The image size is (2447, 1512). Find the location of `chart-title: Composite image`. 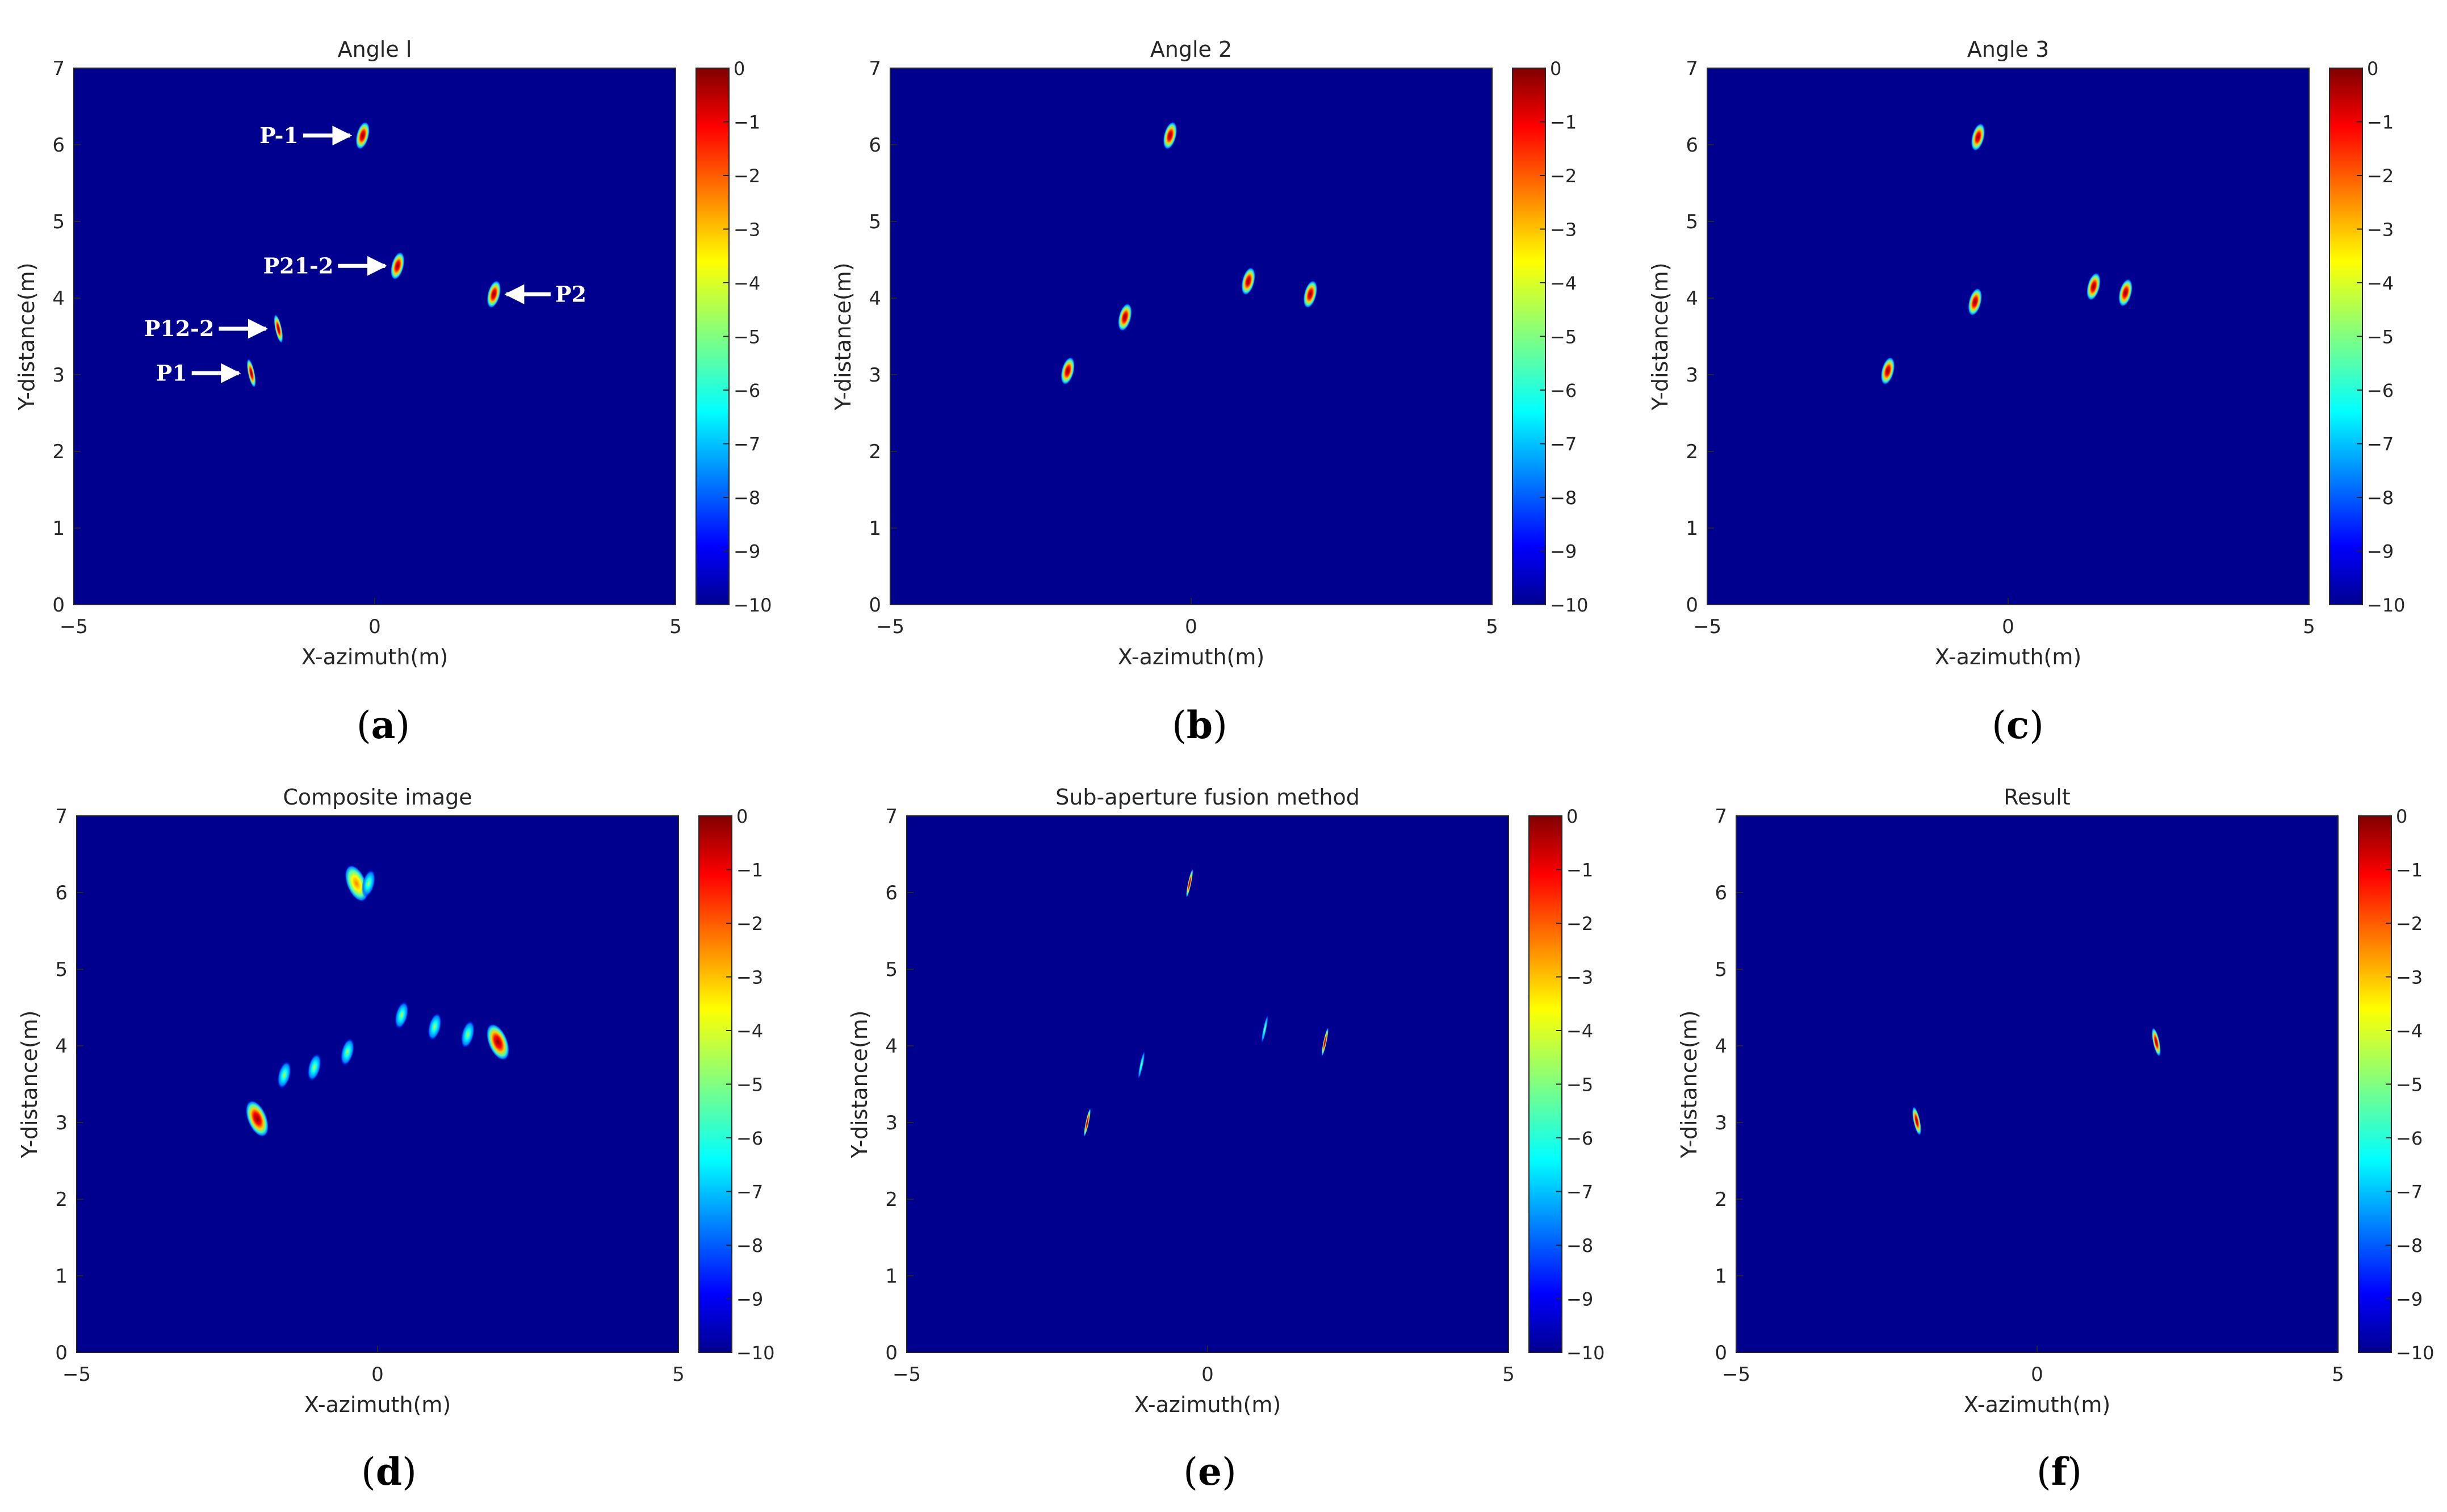

chart-title: Composite image is located at coordinates (377, 797).